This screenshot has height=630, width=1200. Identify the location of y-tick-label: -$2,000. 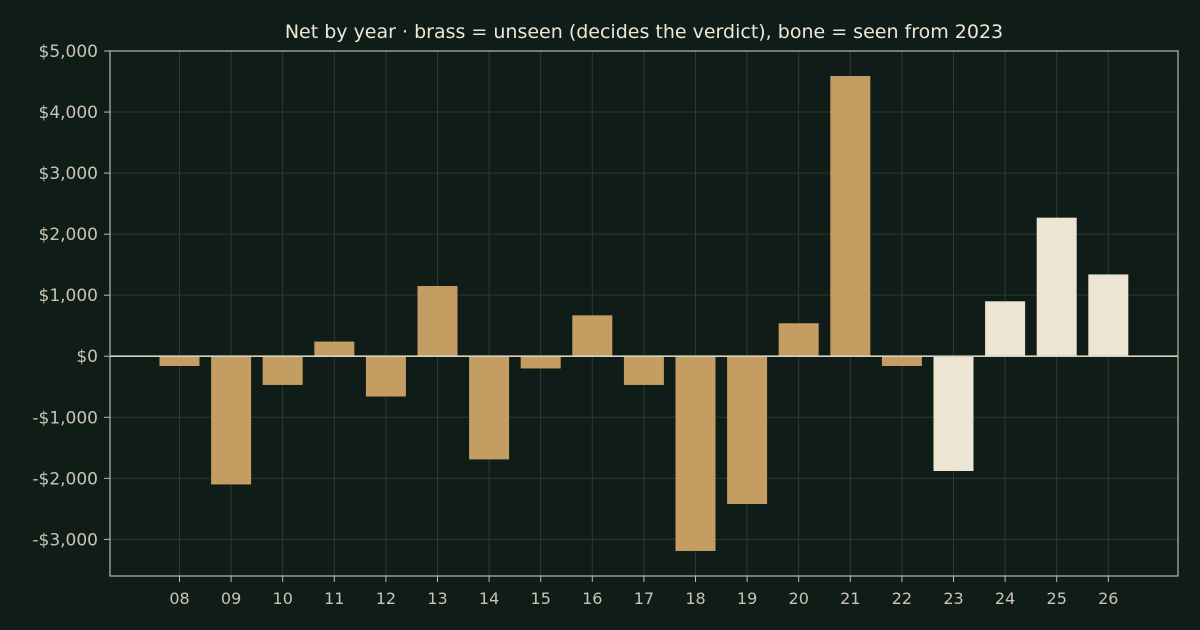
(65, 479).